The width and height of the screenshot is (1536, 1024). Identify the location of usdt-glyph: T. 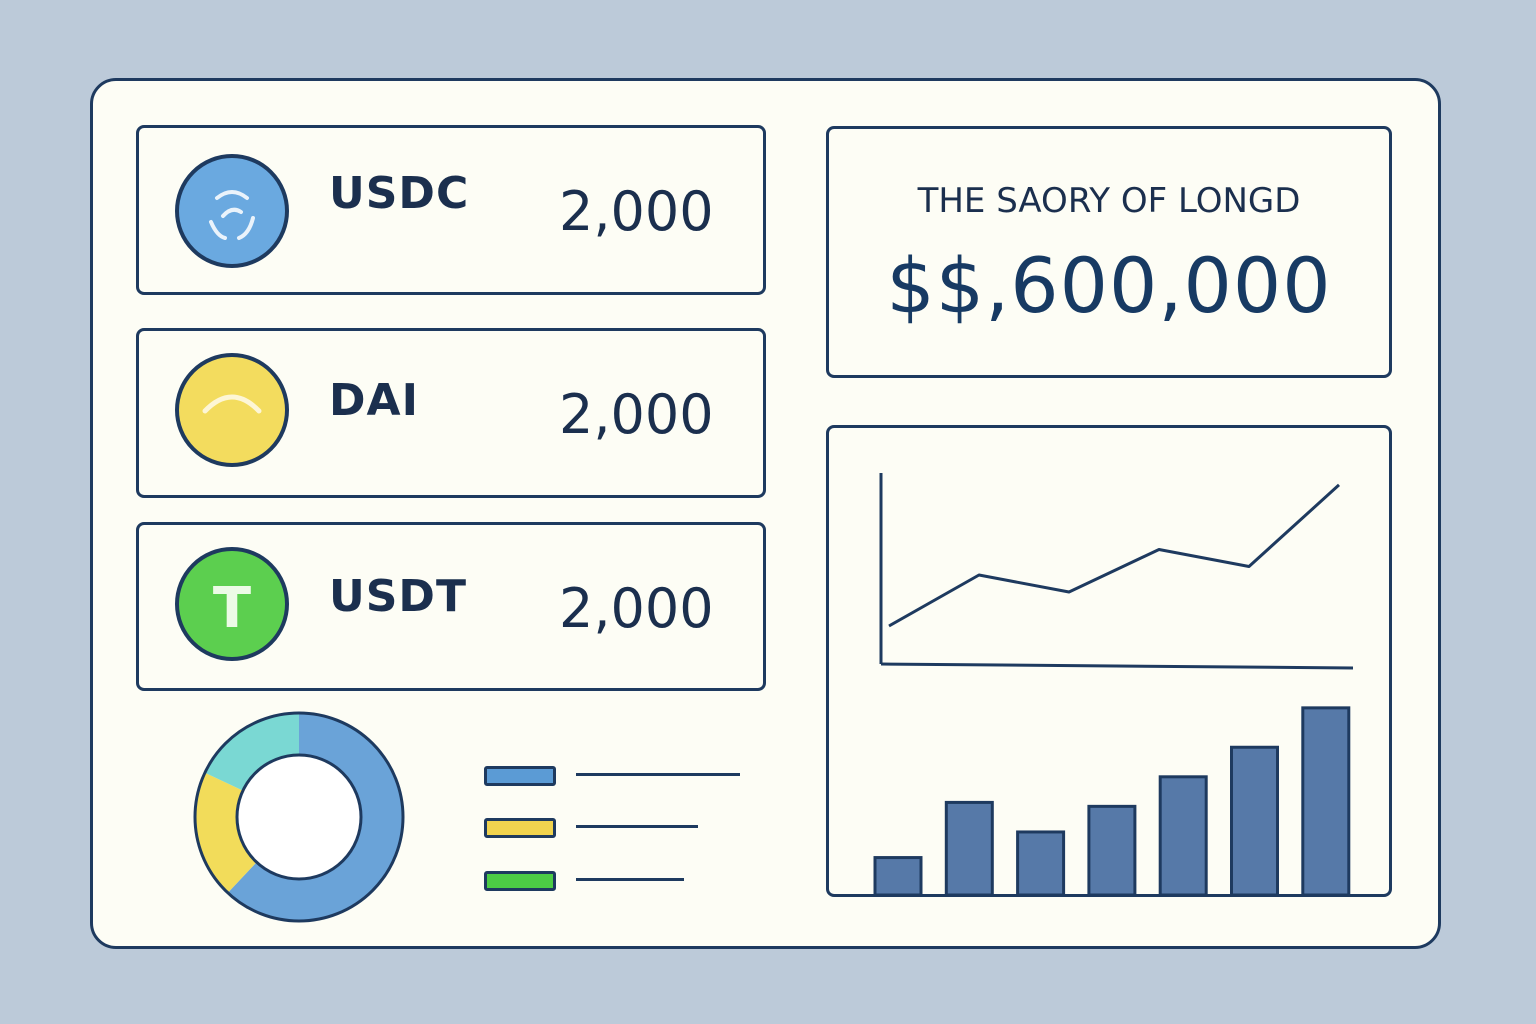
(232, 608).